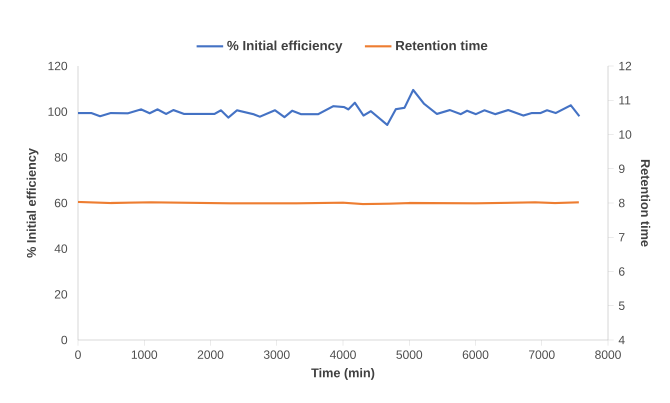  I want to click on x-tick-label: 7000, so click(542, 354).